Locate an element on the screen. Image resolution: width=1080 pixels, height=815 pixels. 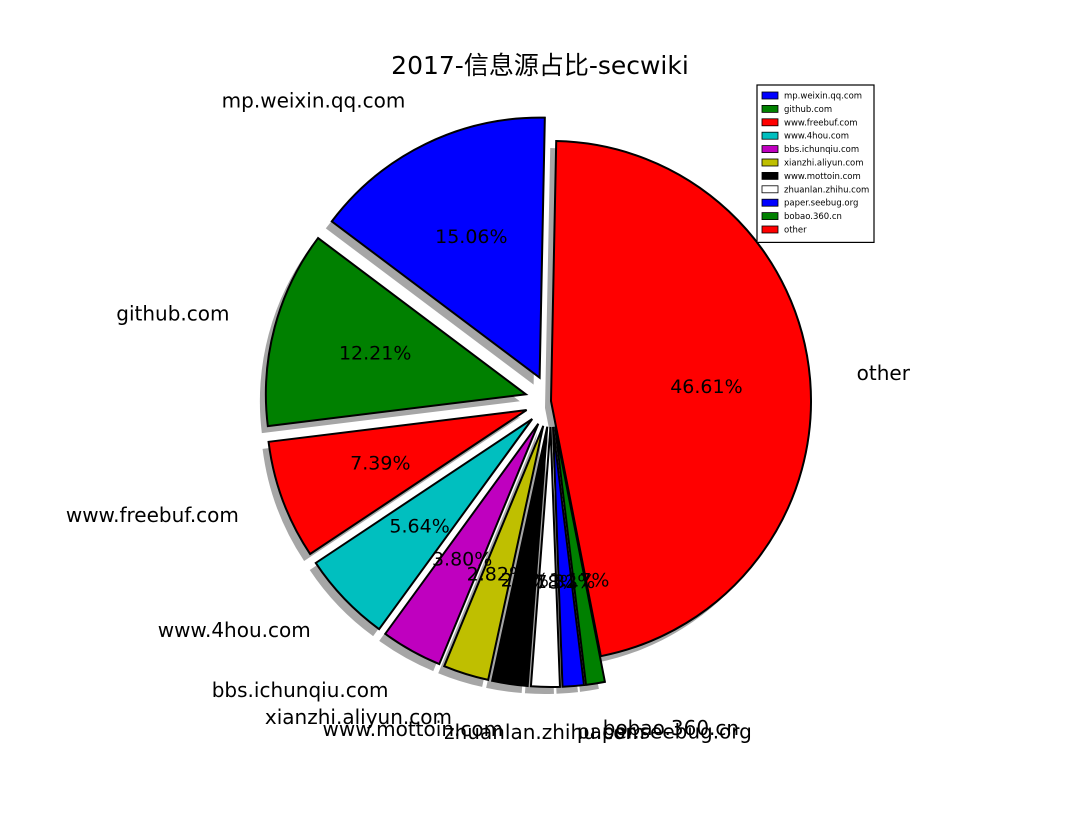
slice-value-label: 5.64% is located at coordinates (419, 526).